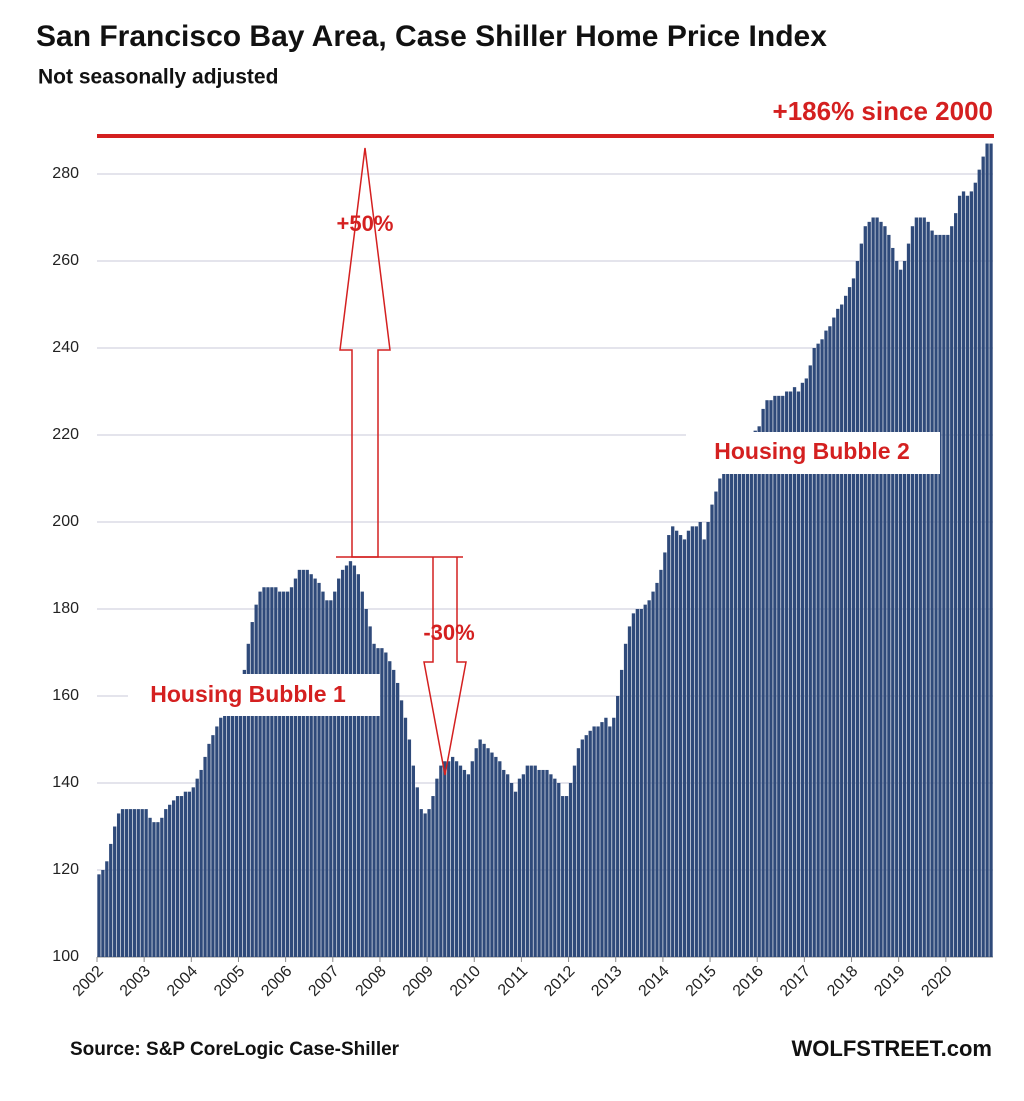 Image resolution: width=1024 pixels, height=1101 pixels. I want to click on up-arrow, so click(365, 352).